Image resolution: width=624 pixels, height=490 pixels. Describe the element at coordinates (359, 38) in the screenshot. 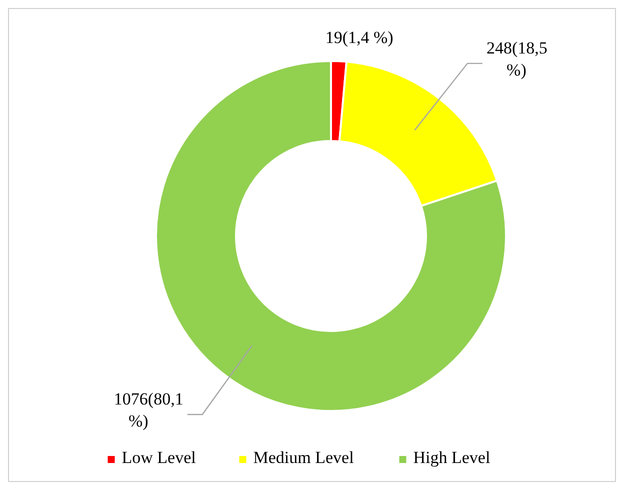

I see `data-label: 19(1,4 %)` at that location.